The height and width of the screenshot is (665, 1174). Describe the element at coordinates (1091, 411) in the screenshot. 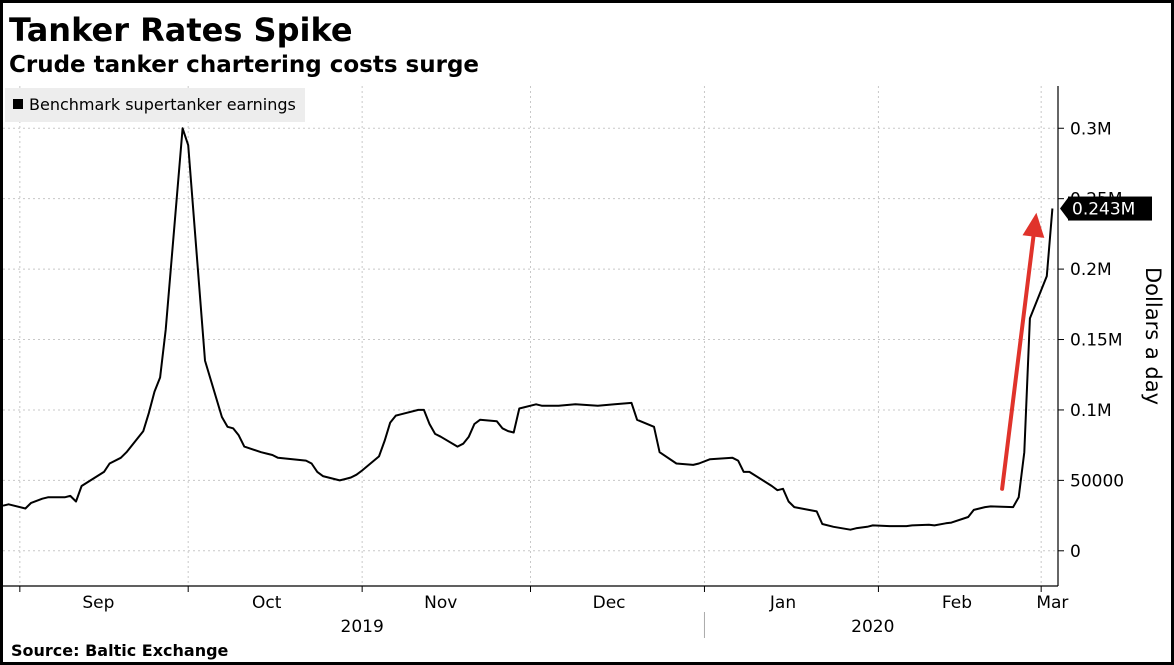

I see `y-tick-label: 0.1M` at that location.